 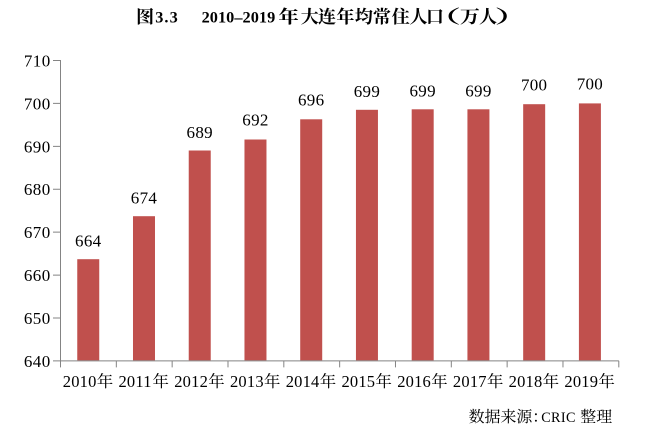 I want to click on svg-text: 670, so click(x=37, y=232).